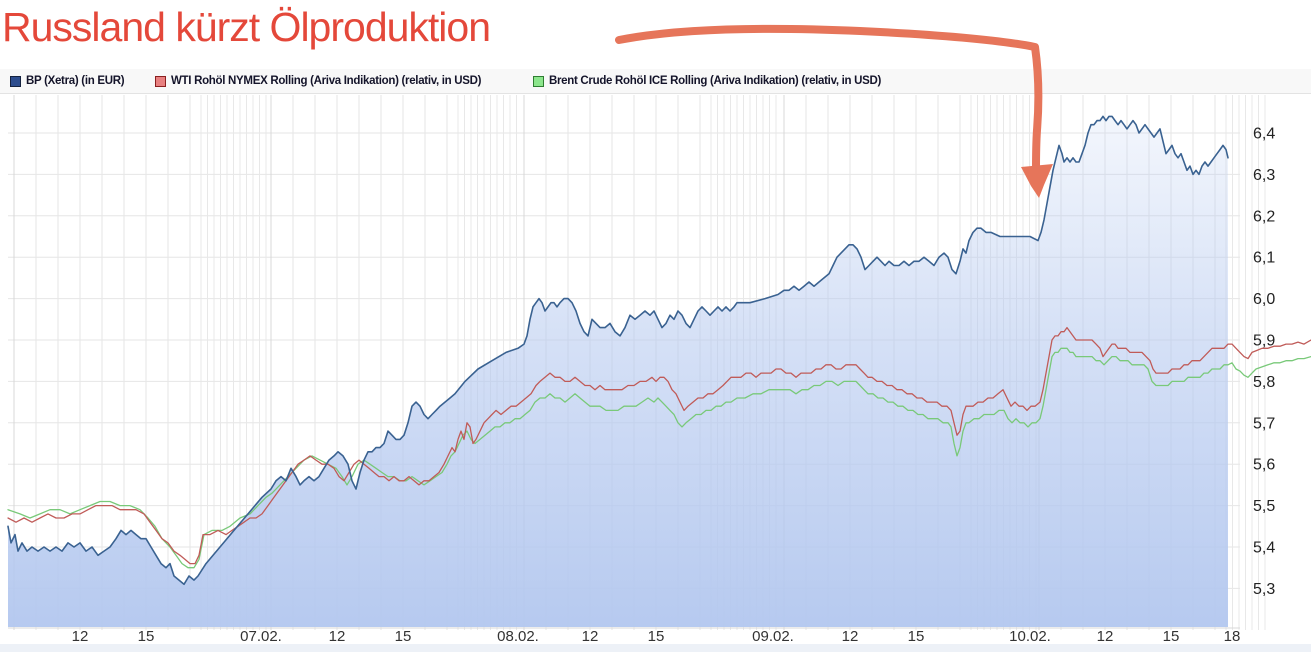 The height and width of the screenshot is (652, 1311). Describe the element at coordinates (1264, 423) in the screenshot. I see `y-tick-label: 5,7` at that location.